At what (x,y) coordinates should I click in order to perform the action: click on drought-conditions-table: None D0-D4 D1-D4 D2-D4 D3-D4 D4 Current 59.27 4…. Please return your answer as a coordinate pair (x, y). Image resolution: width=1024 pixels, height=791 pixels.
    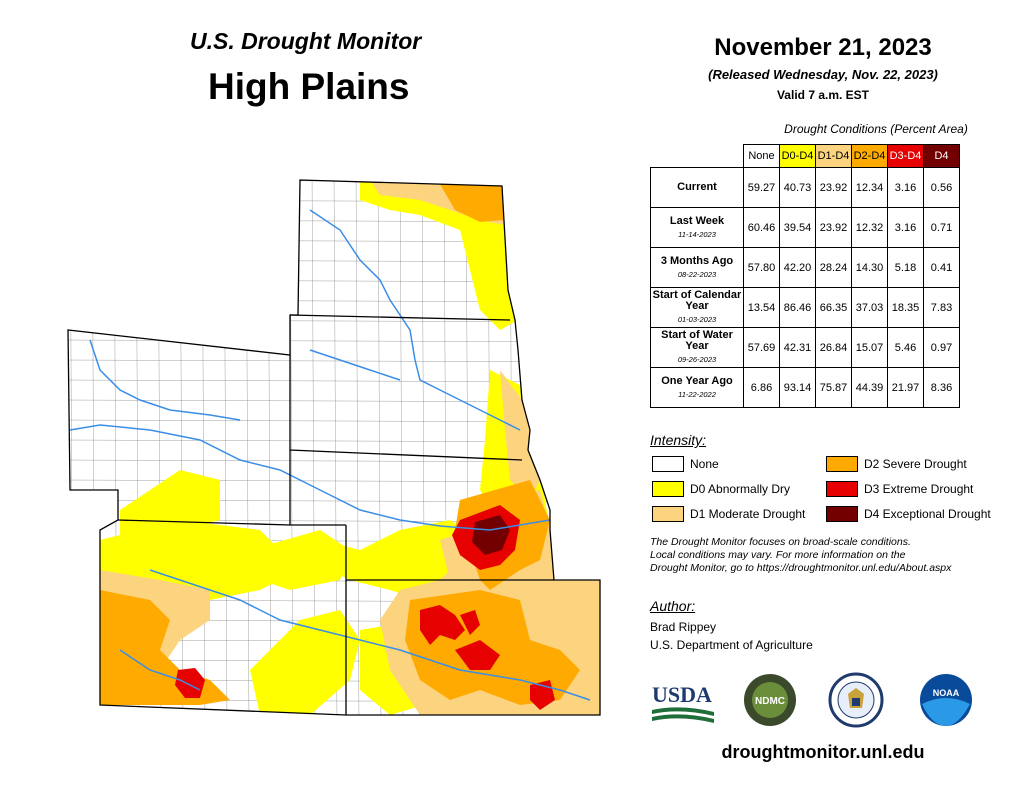
    Looking at the image, I should click on (805, 276).